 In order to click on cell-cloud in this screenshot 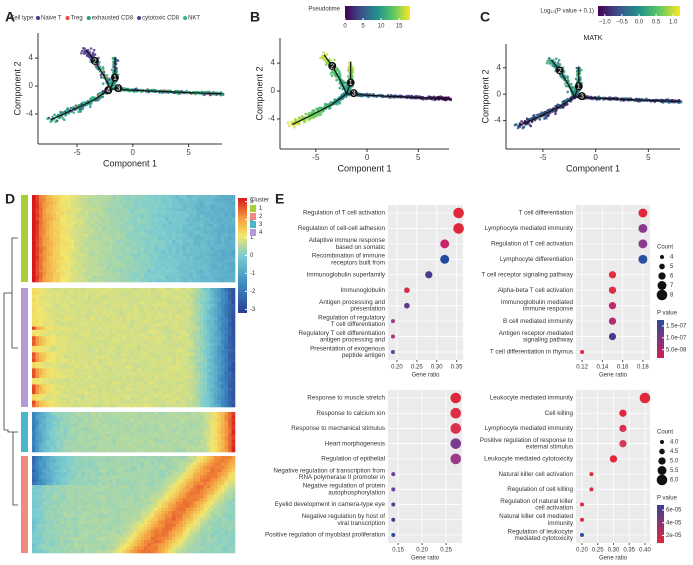, I will do `click(369, 90)`.